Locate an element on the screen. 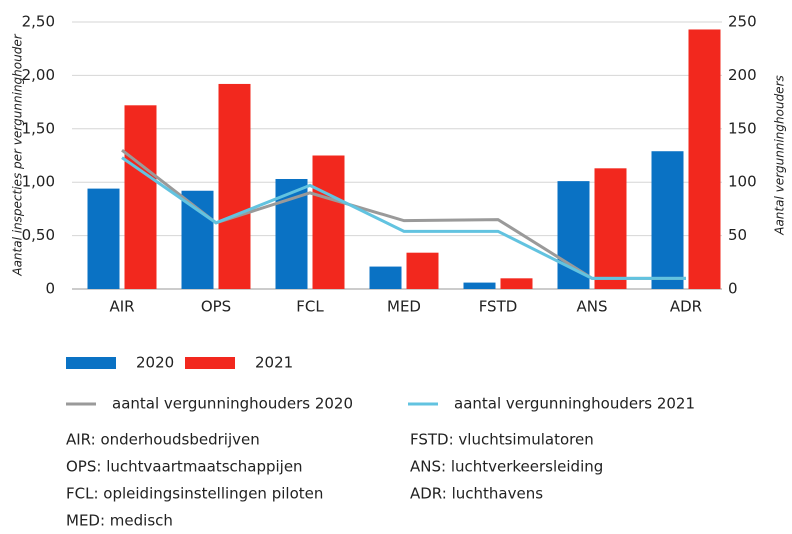 The width and height of the screenshot is (792, 534). y-tick-label: 0 is located at coordinates (50, 289).